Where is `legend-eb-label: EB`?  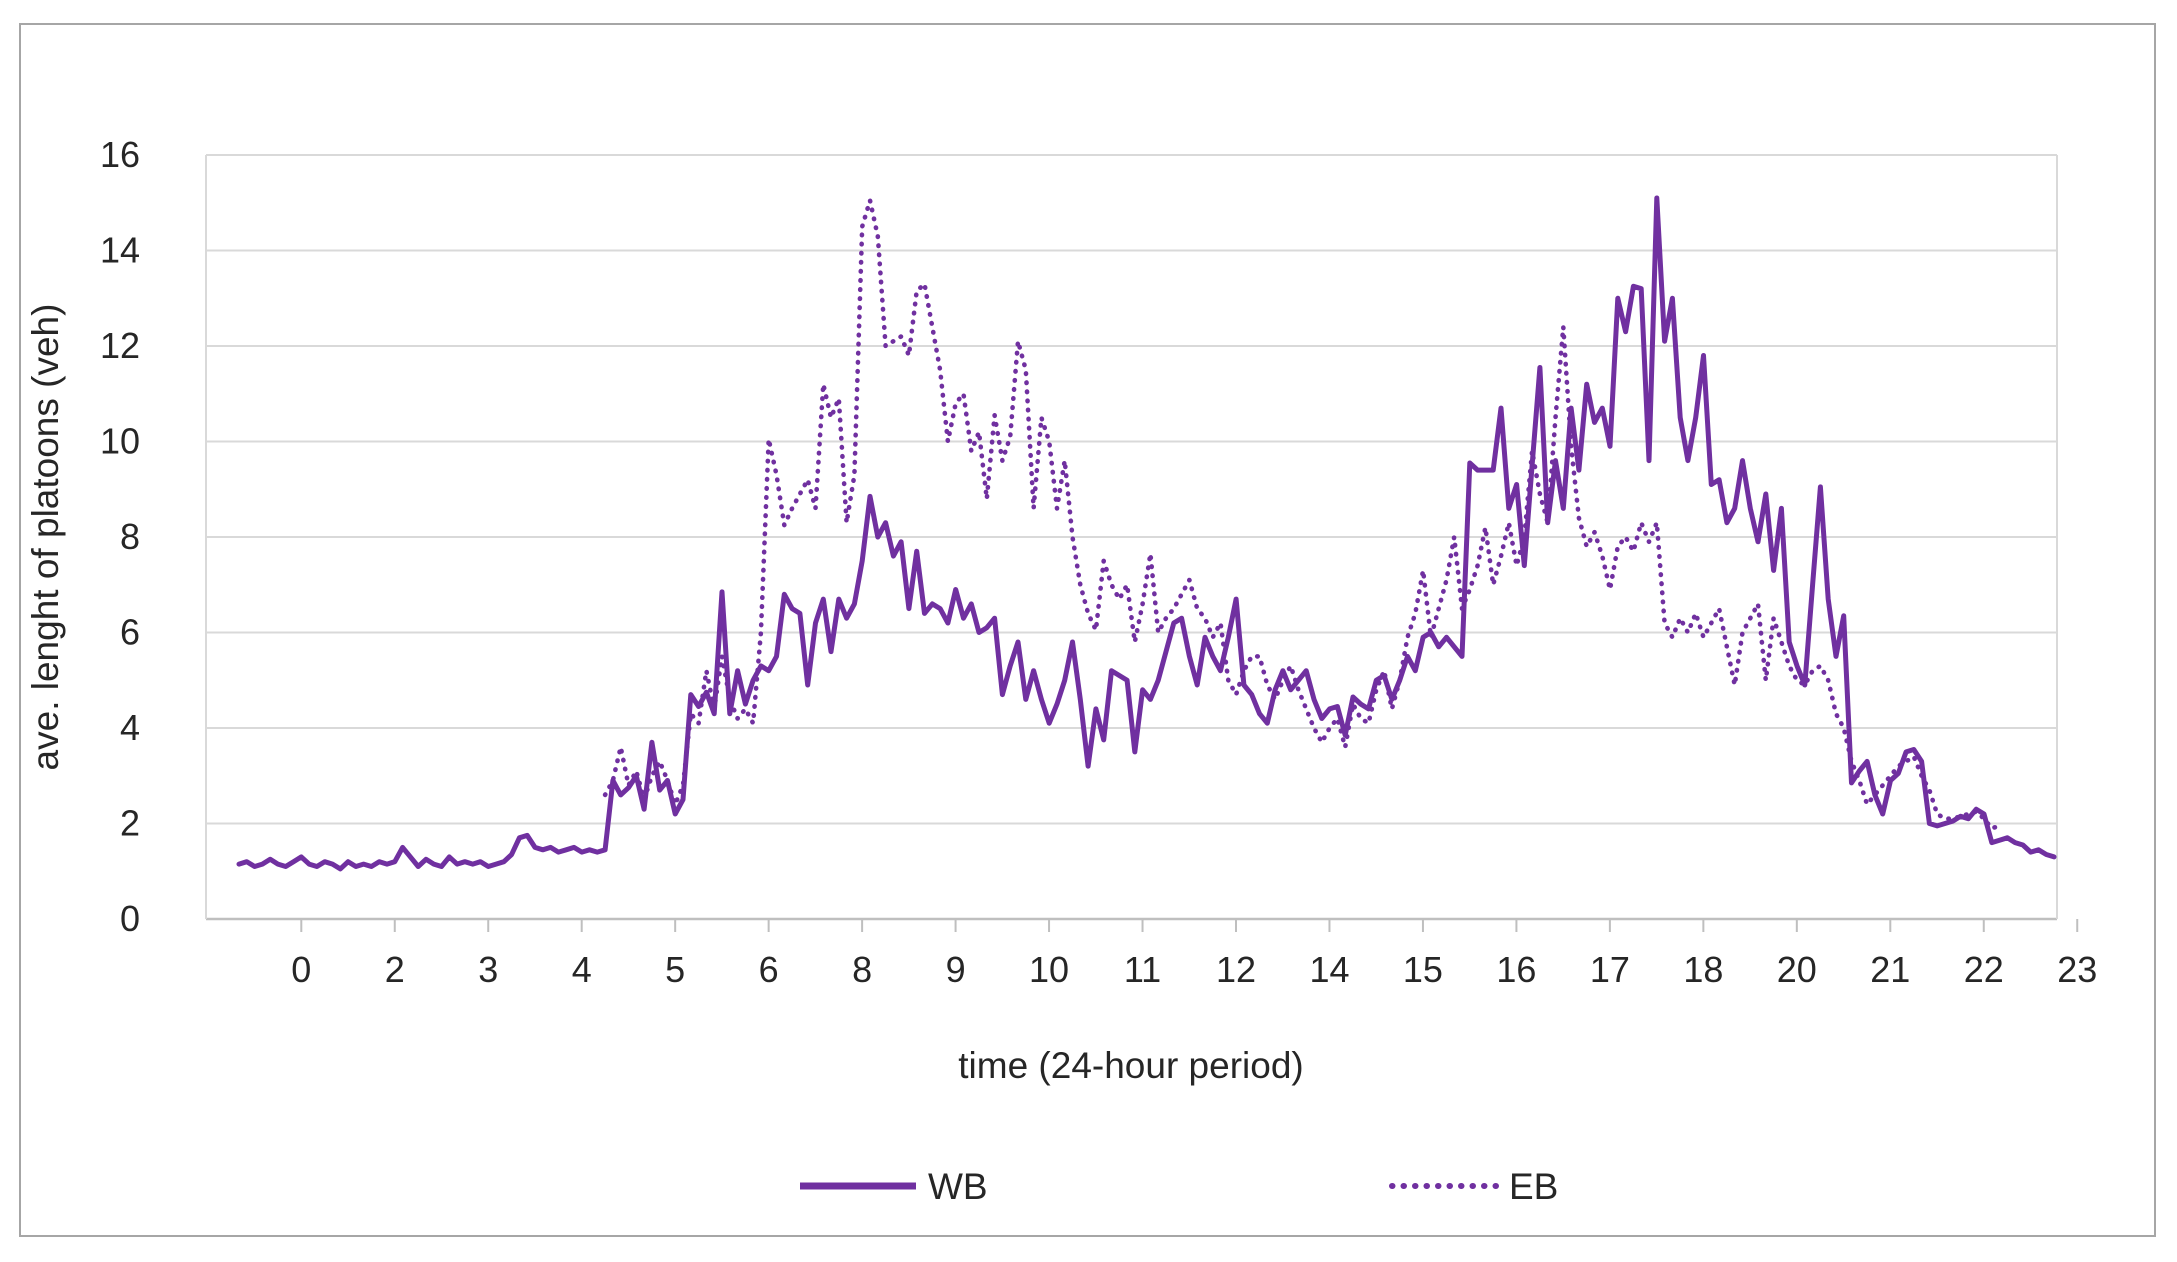 legend-eb-label: EB is located at coordinates (1533, 1186).